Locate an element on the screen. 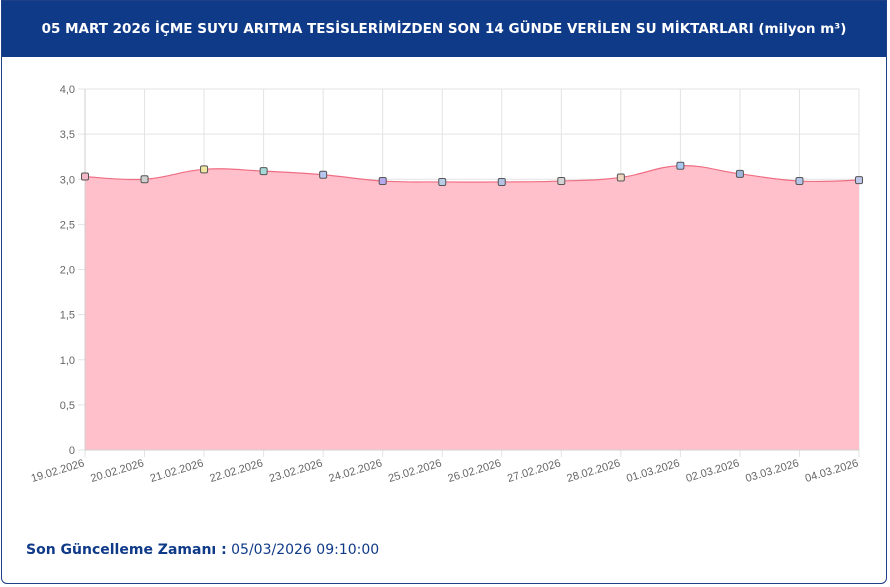 The height and width of the screenshot is (587, 890). x-tick-label: 04.03.2026 is located at coordinates (832, 471).